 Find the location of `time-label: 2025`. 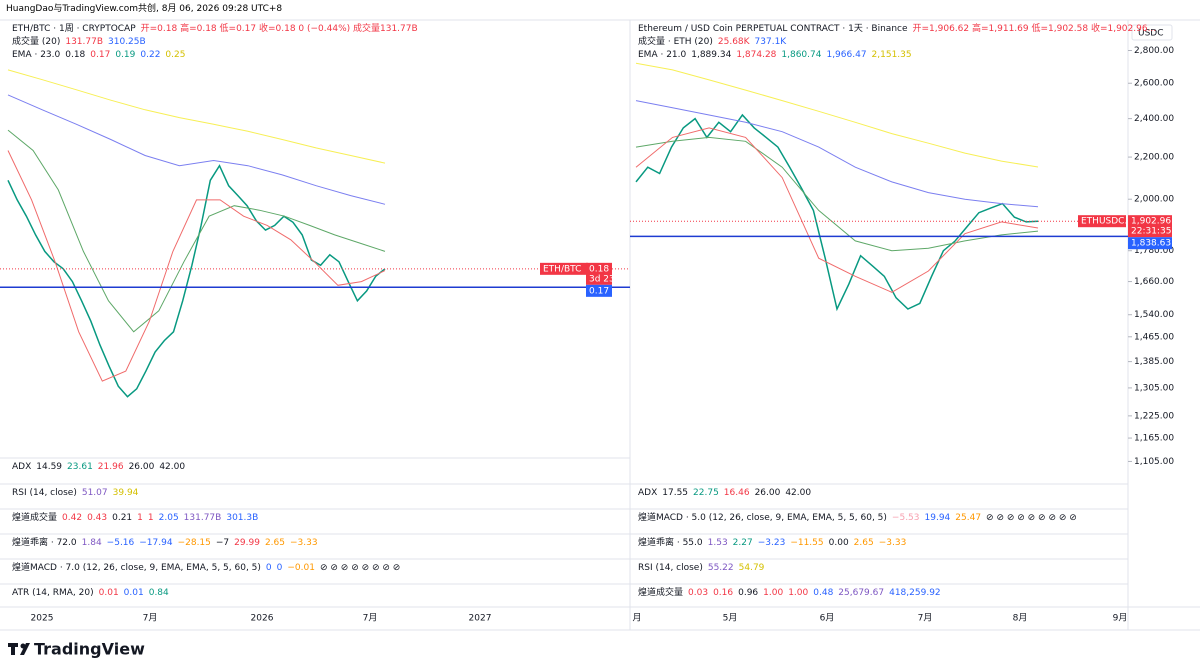

time-label: 2025 is located at coordinates (42, 619).